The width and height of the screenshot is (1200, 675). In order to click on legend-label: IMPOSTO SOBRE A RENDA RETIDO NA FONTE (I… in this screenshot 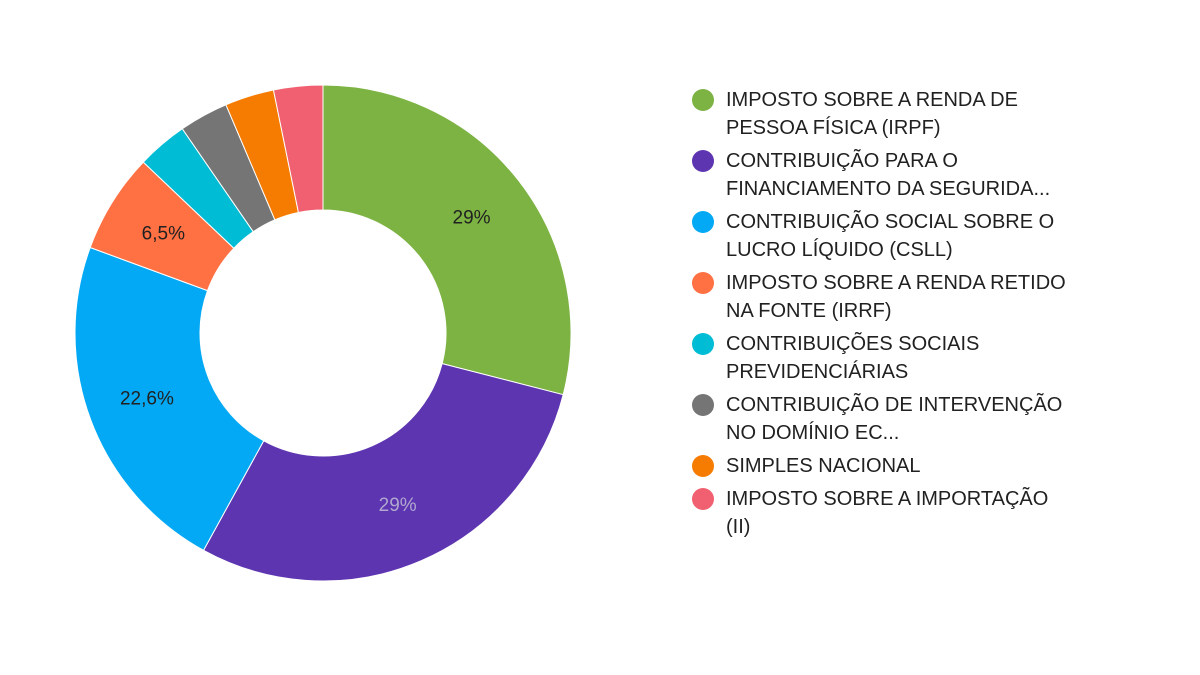, I will do `click(896, 297)`.